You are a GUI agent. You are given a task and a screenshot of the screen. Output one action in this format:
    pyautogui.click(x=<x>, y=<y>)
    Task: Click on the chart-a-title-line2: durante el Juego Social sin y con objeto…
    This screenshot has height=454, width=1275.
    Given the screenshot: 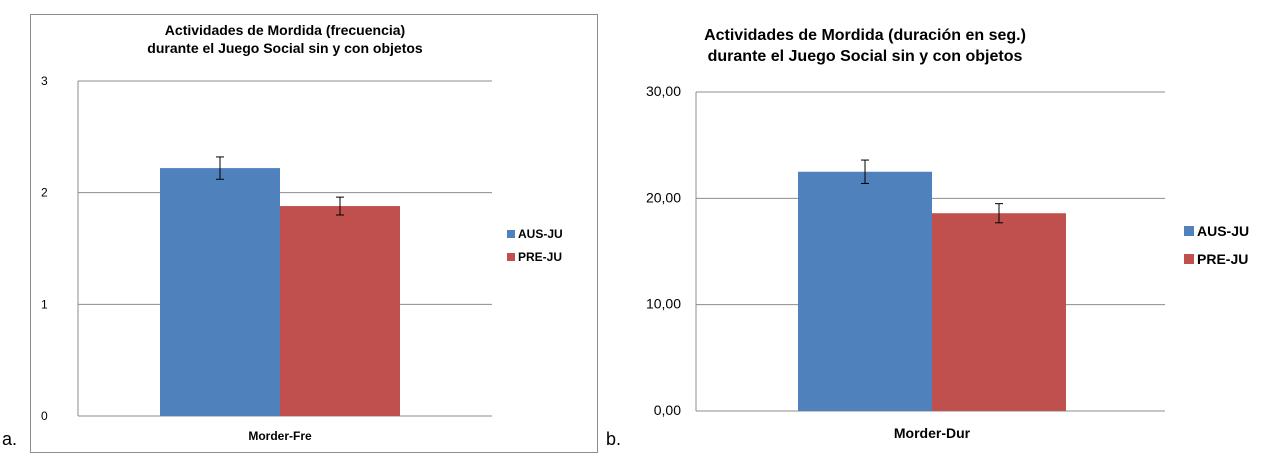 What is the action you would take?
    pyautogui.click(x=285, y=48)
    